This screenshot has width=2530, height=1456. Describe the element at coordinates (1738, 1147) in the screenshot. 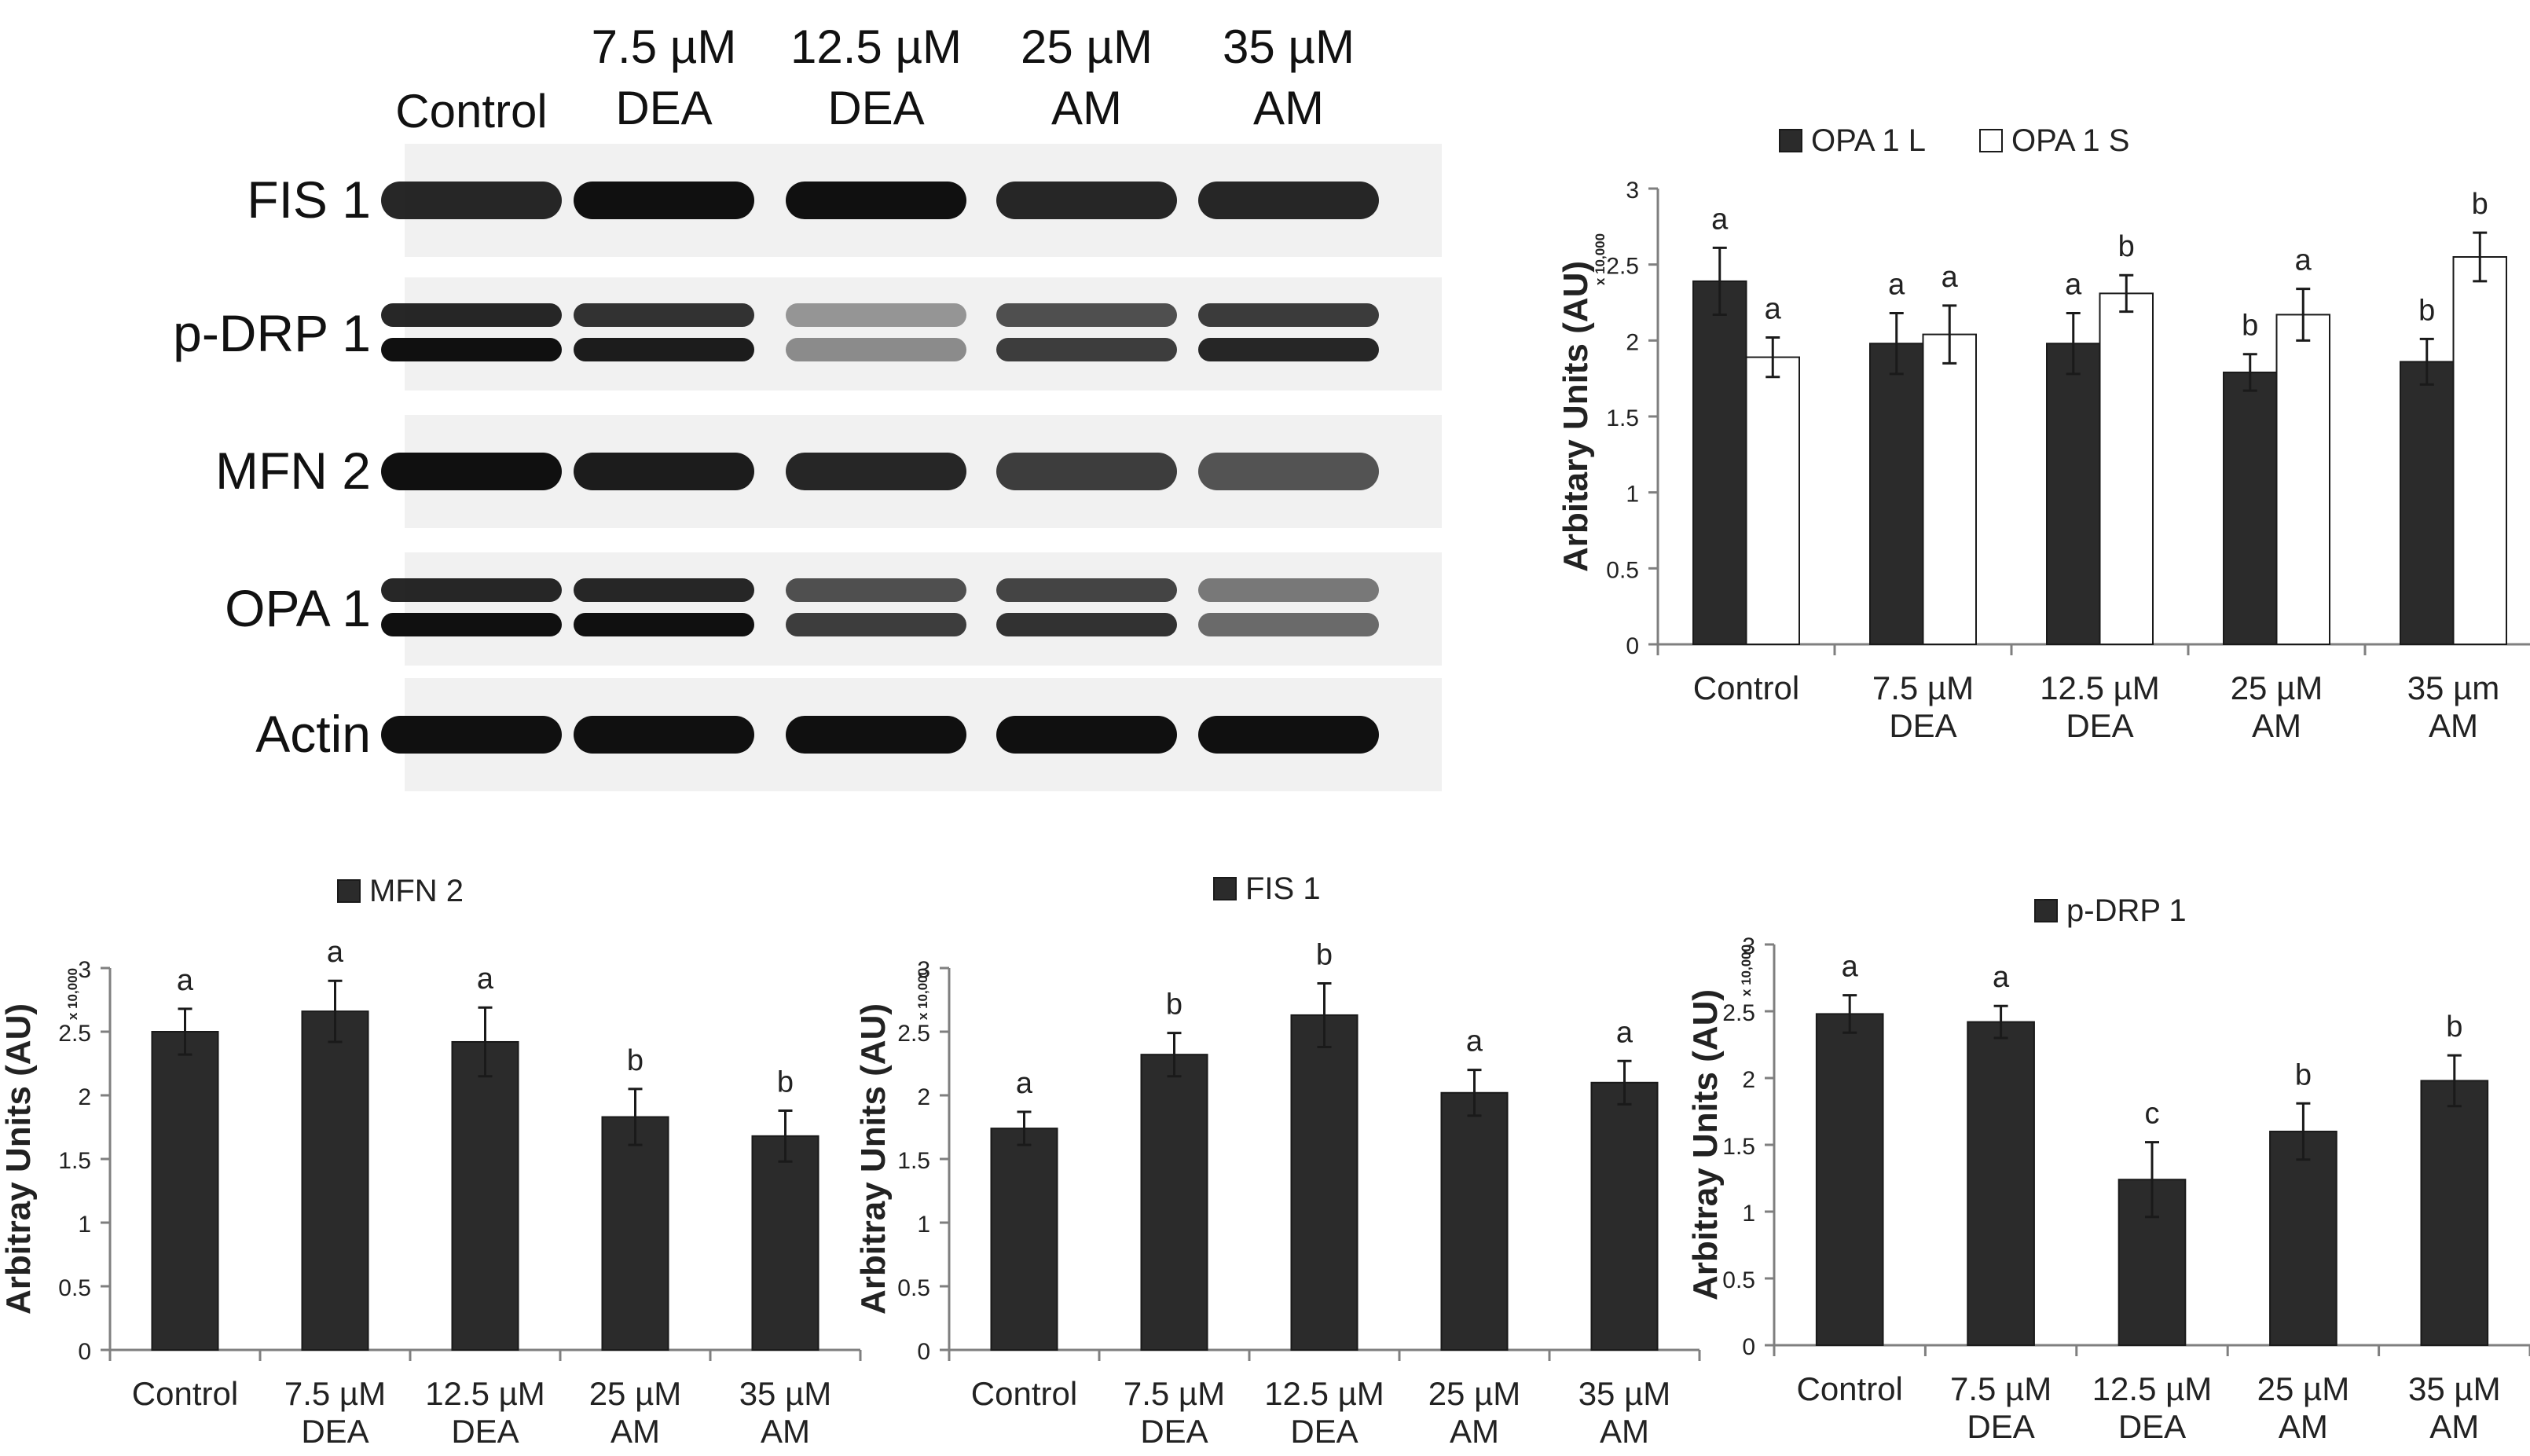

I see `pdrp1-y-tick-label: 1.5` at that location.